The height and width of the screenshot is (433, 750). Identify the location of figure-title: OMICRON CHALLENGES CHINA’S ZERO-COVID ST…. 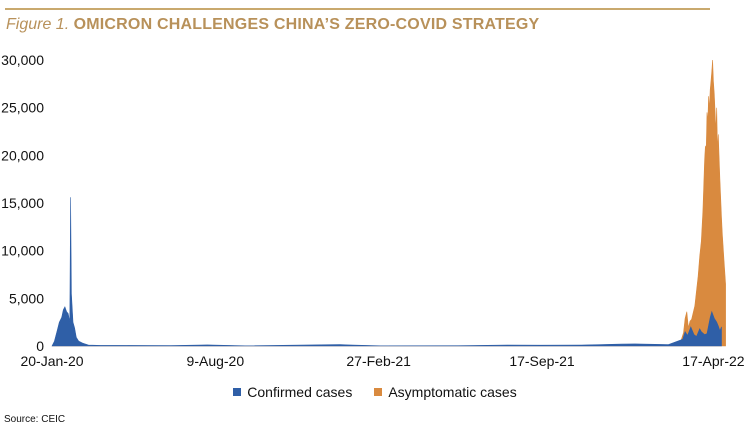
(306, 24).